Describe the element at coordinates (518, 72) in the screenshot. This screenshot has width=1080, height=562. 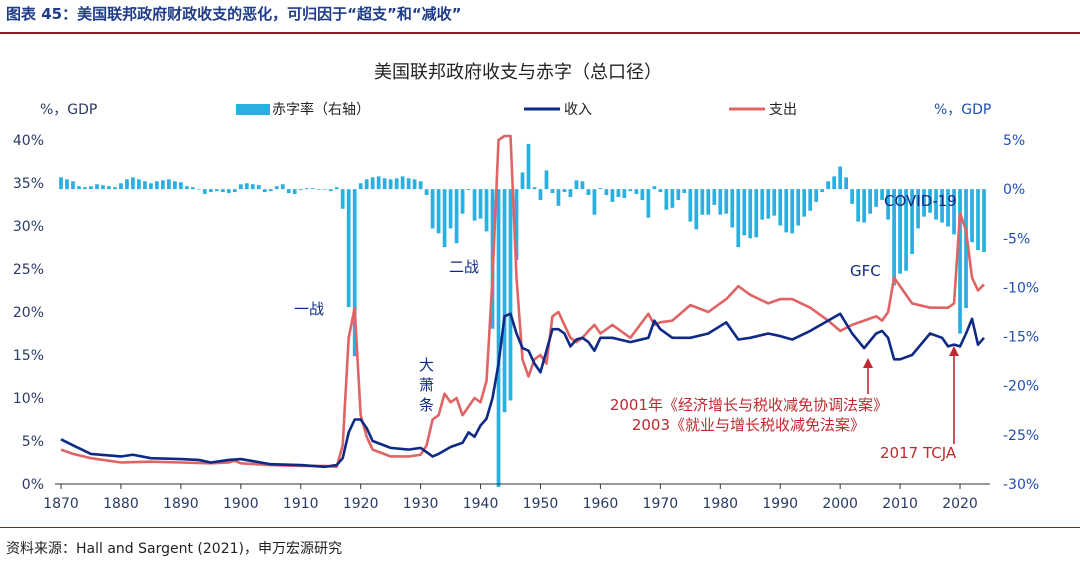
I see `chart-title: 美国联邦政府收支与赤字（总口径）` at that location.